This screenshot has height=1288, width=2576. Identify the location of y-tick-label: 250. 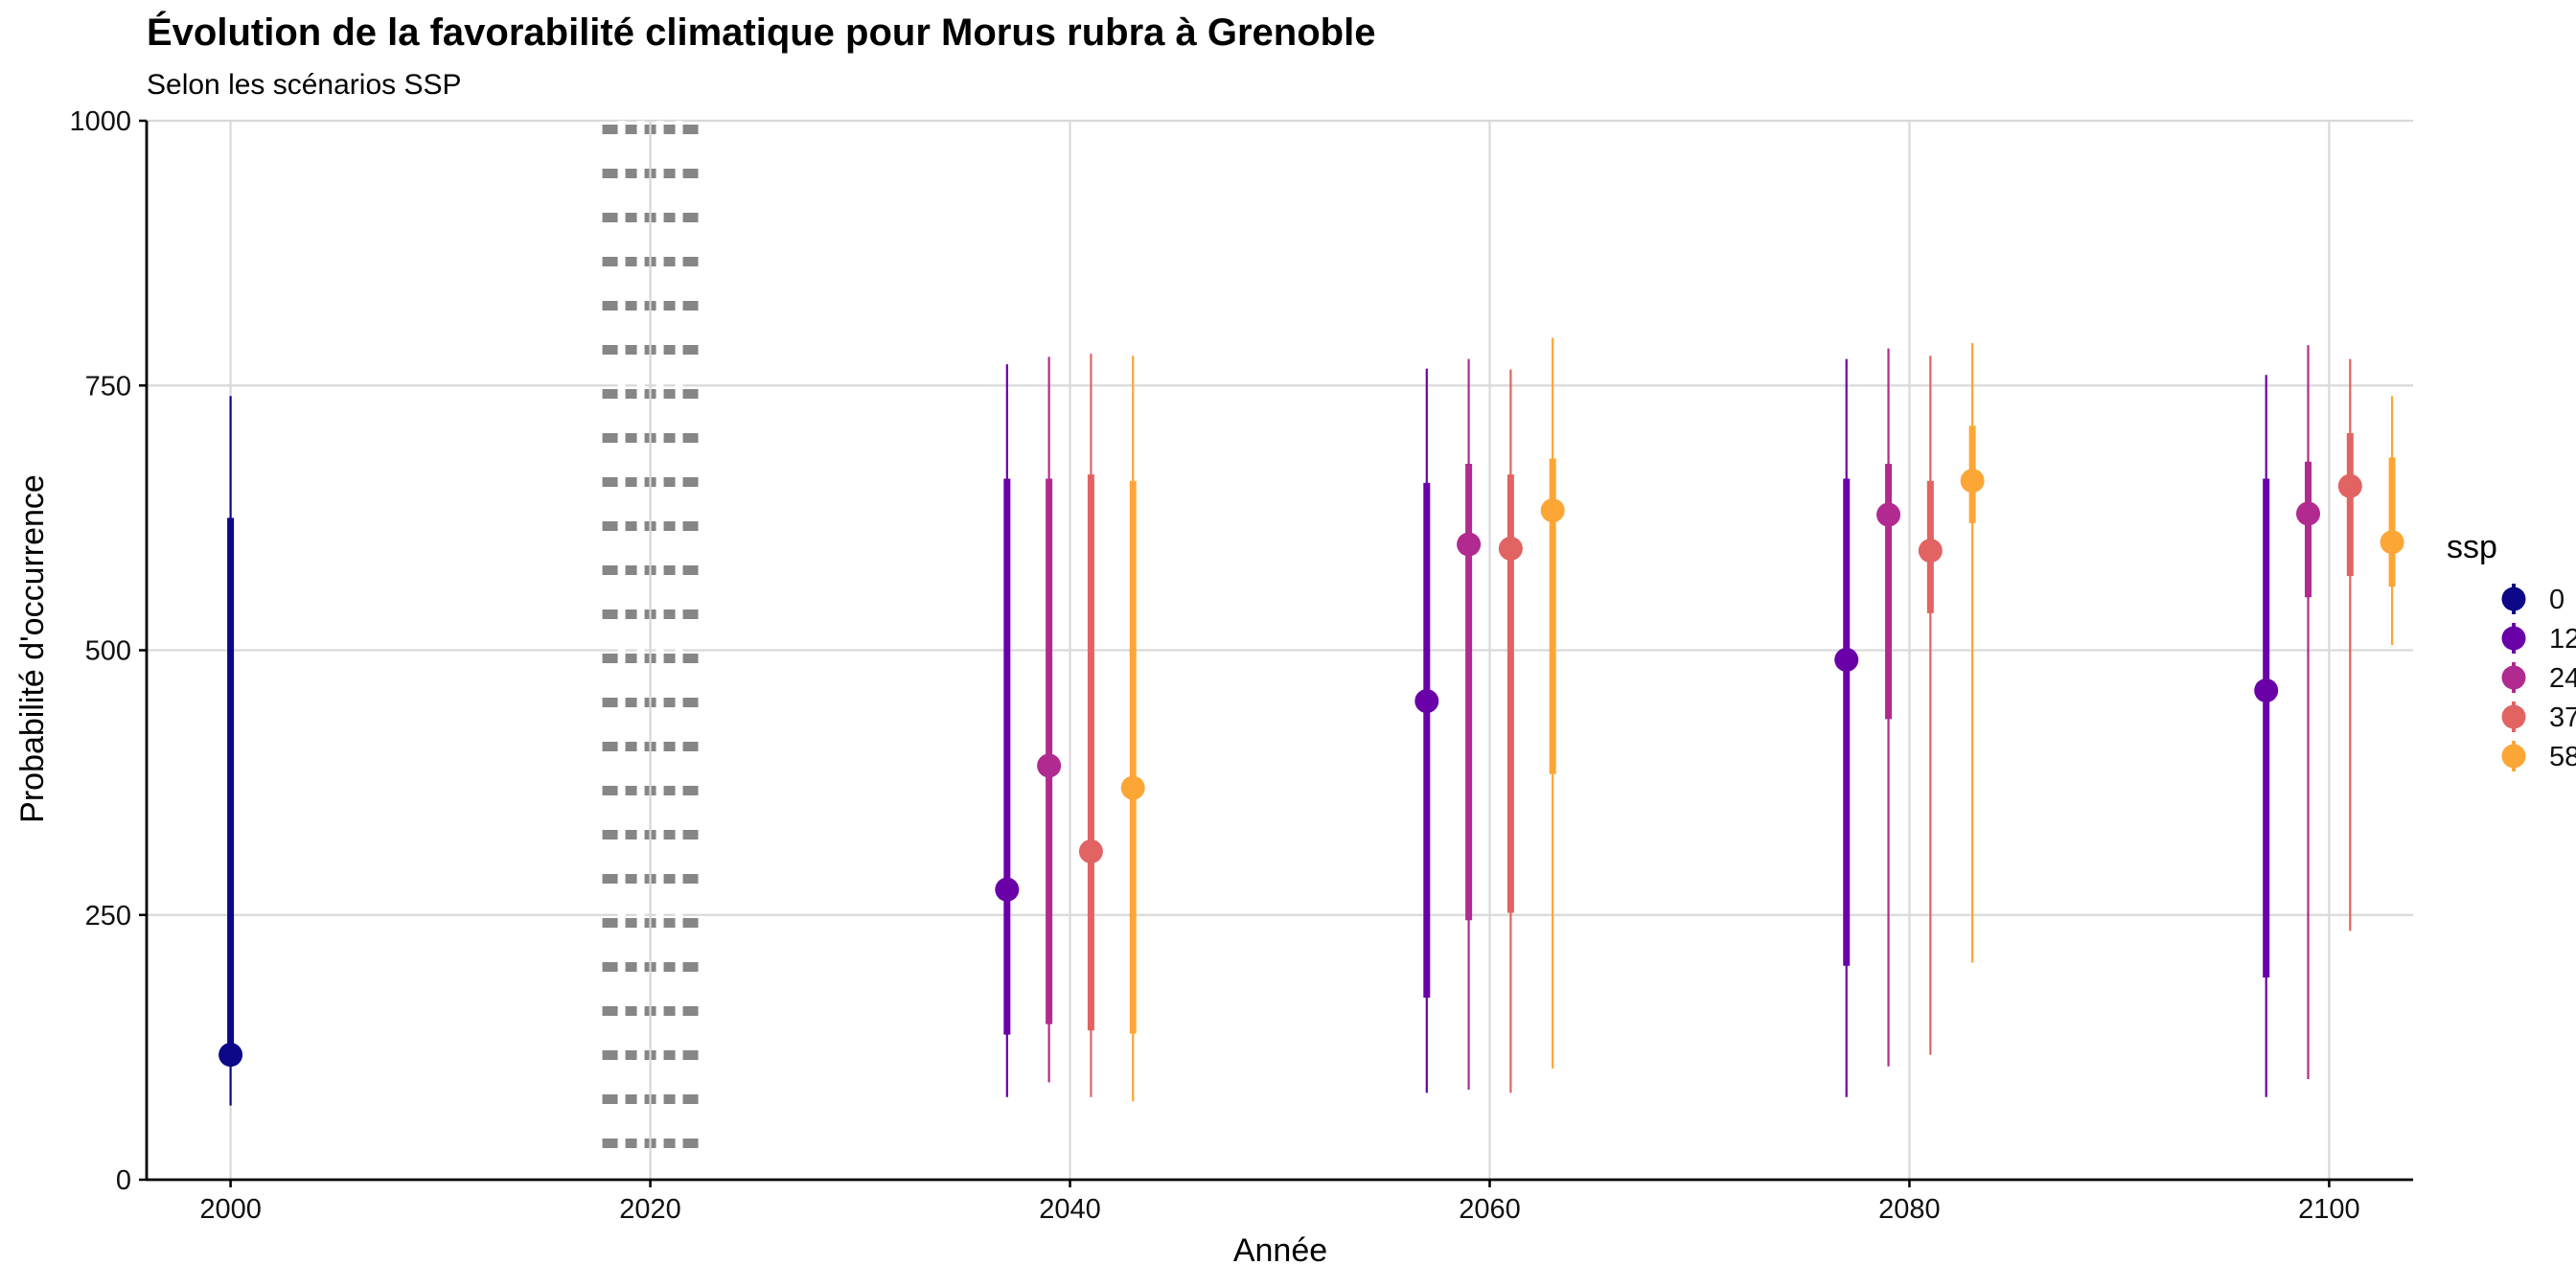
(108, 916).